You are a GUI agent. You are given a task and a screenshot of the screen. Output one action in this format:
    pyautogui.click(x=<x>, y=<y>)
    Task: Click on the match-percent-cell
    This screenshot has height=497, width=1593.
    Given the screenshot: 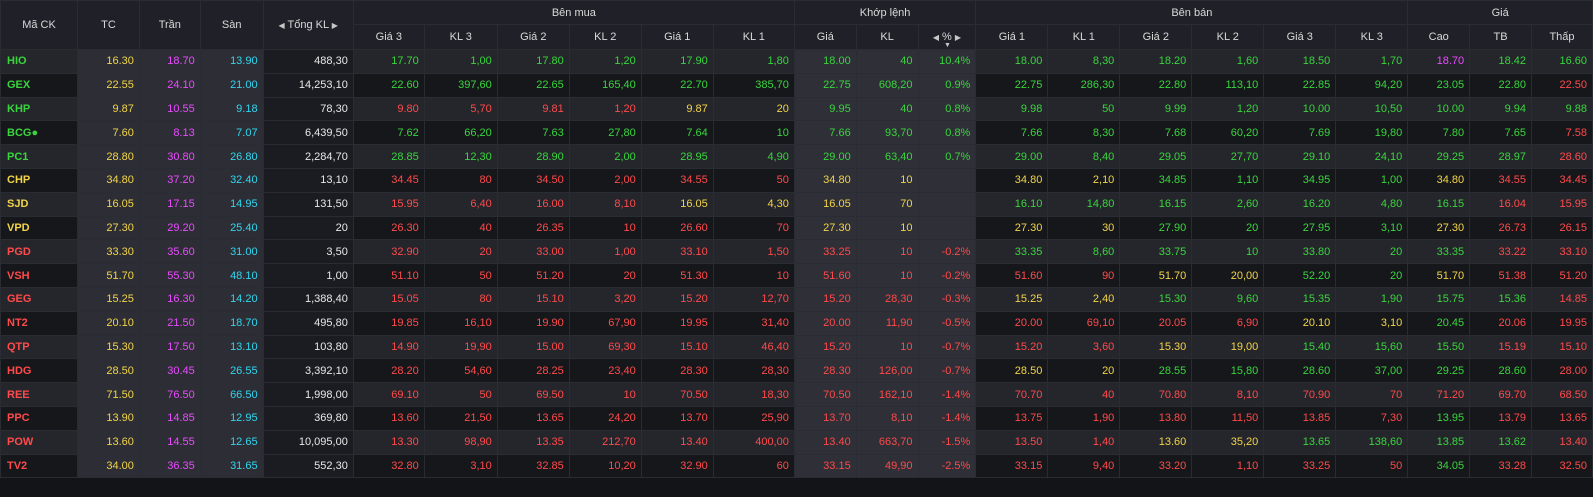 What is the action you would take?
    pyautogui.click(x=947, y=228)
    